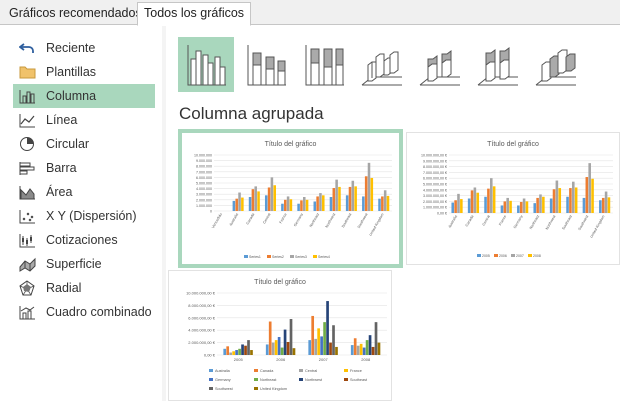 This screenshot has width=620, height=407. I want to click on y-tick-label: 9.000.000,00 €, so click(435, 161).